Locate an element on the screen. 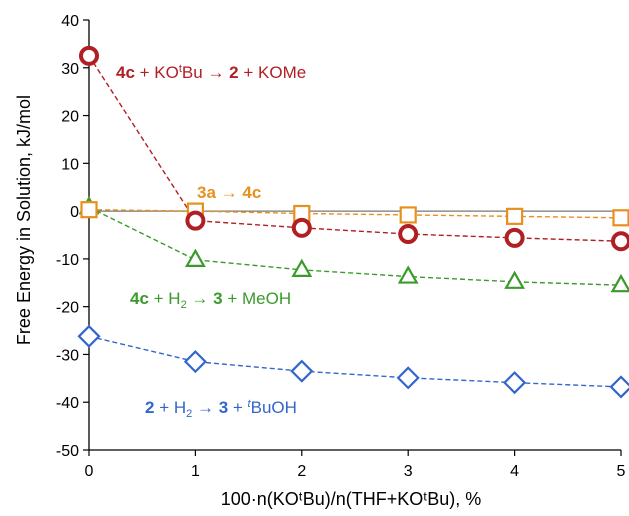 Image resolution: width=629 pixels, height=516 pixels. y-tick-label: 30 is located at coordinates (70, 69).